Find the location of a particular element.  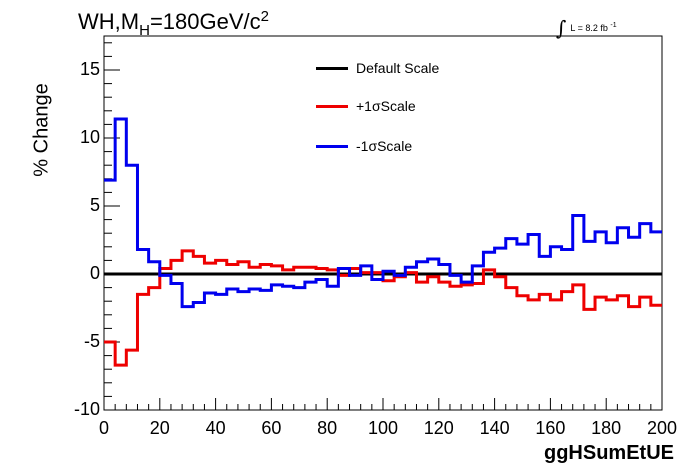

y-tick-label: 15 is located at coordinates (89, 69).